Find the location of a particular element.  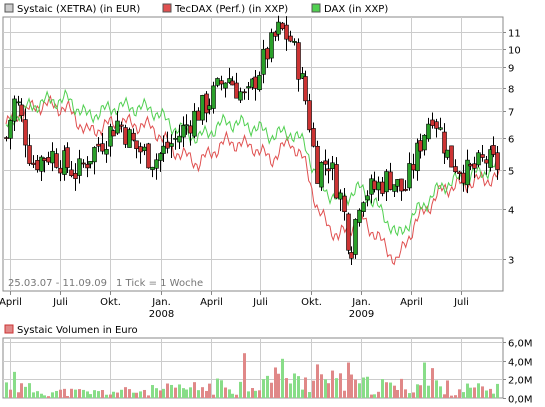

price-y-tick-label: 11 is located at coordinates (514, 34).